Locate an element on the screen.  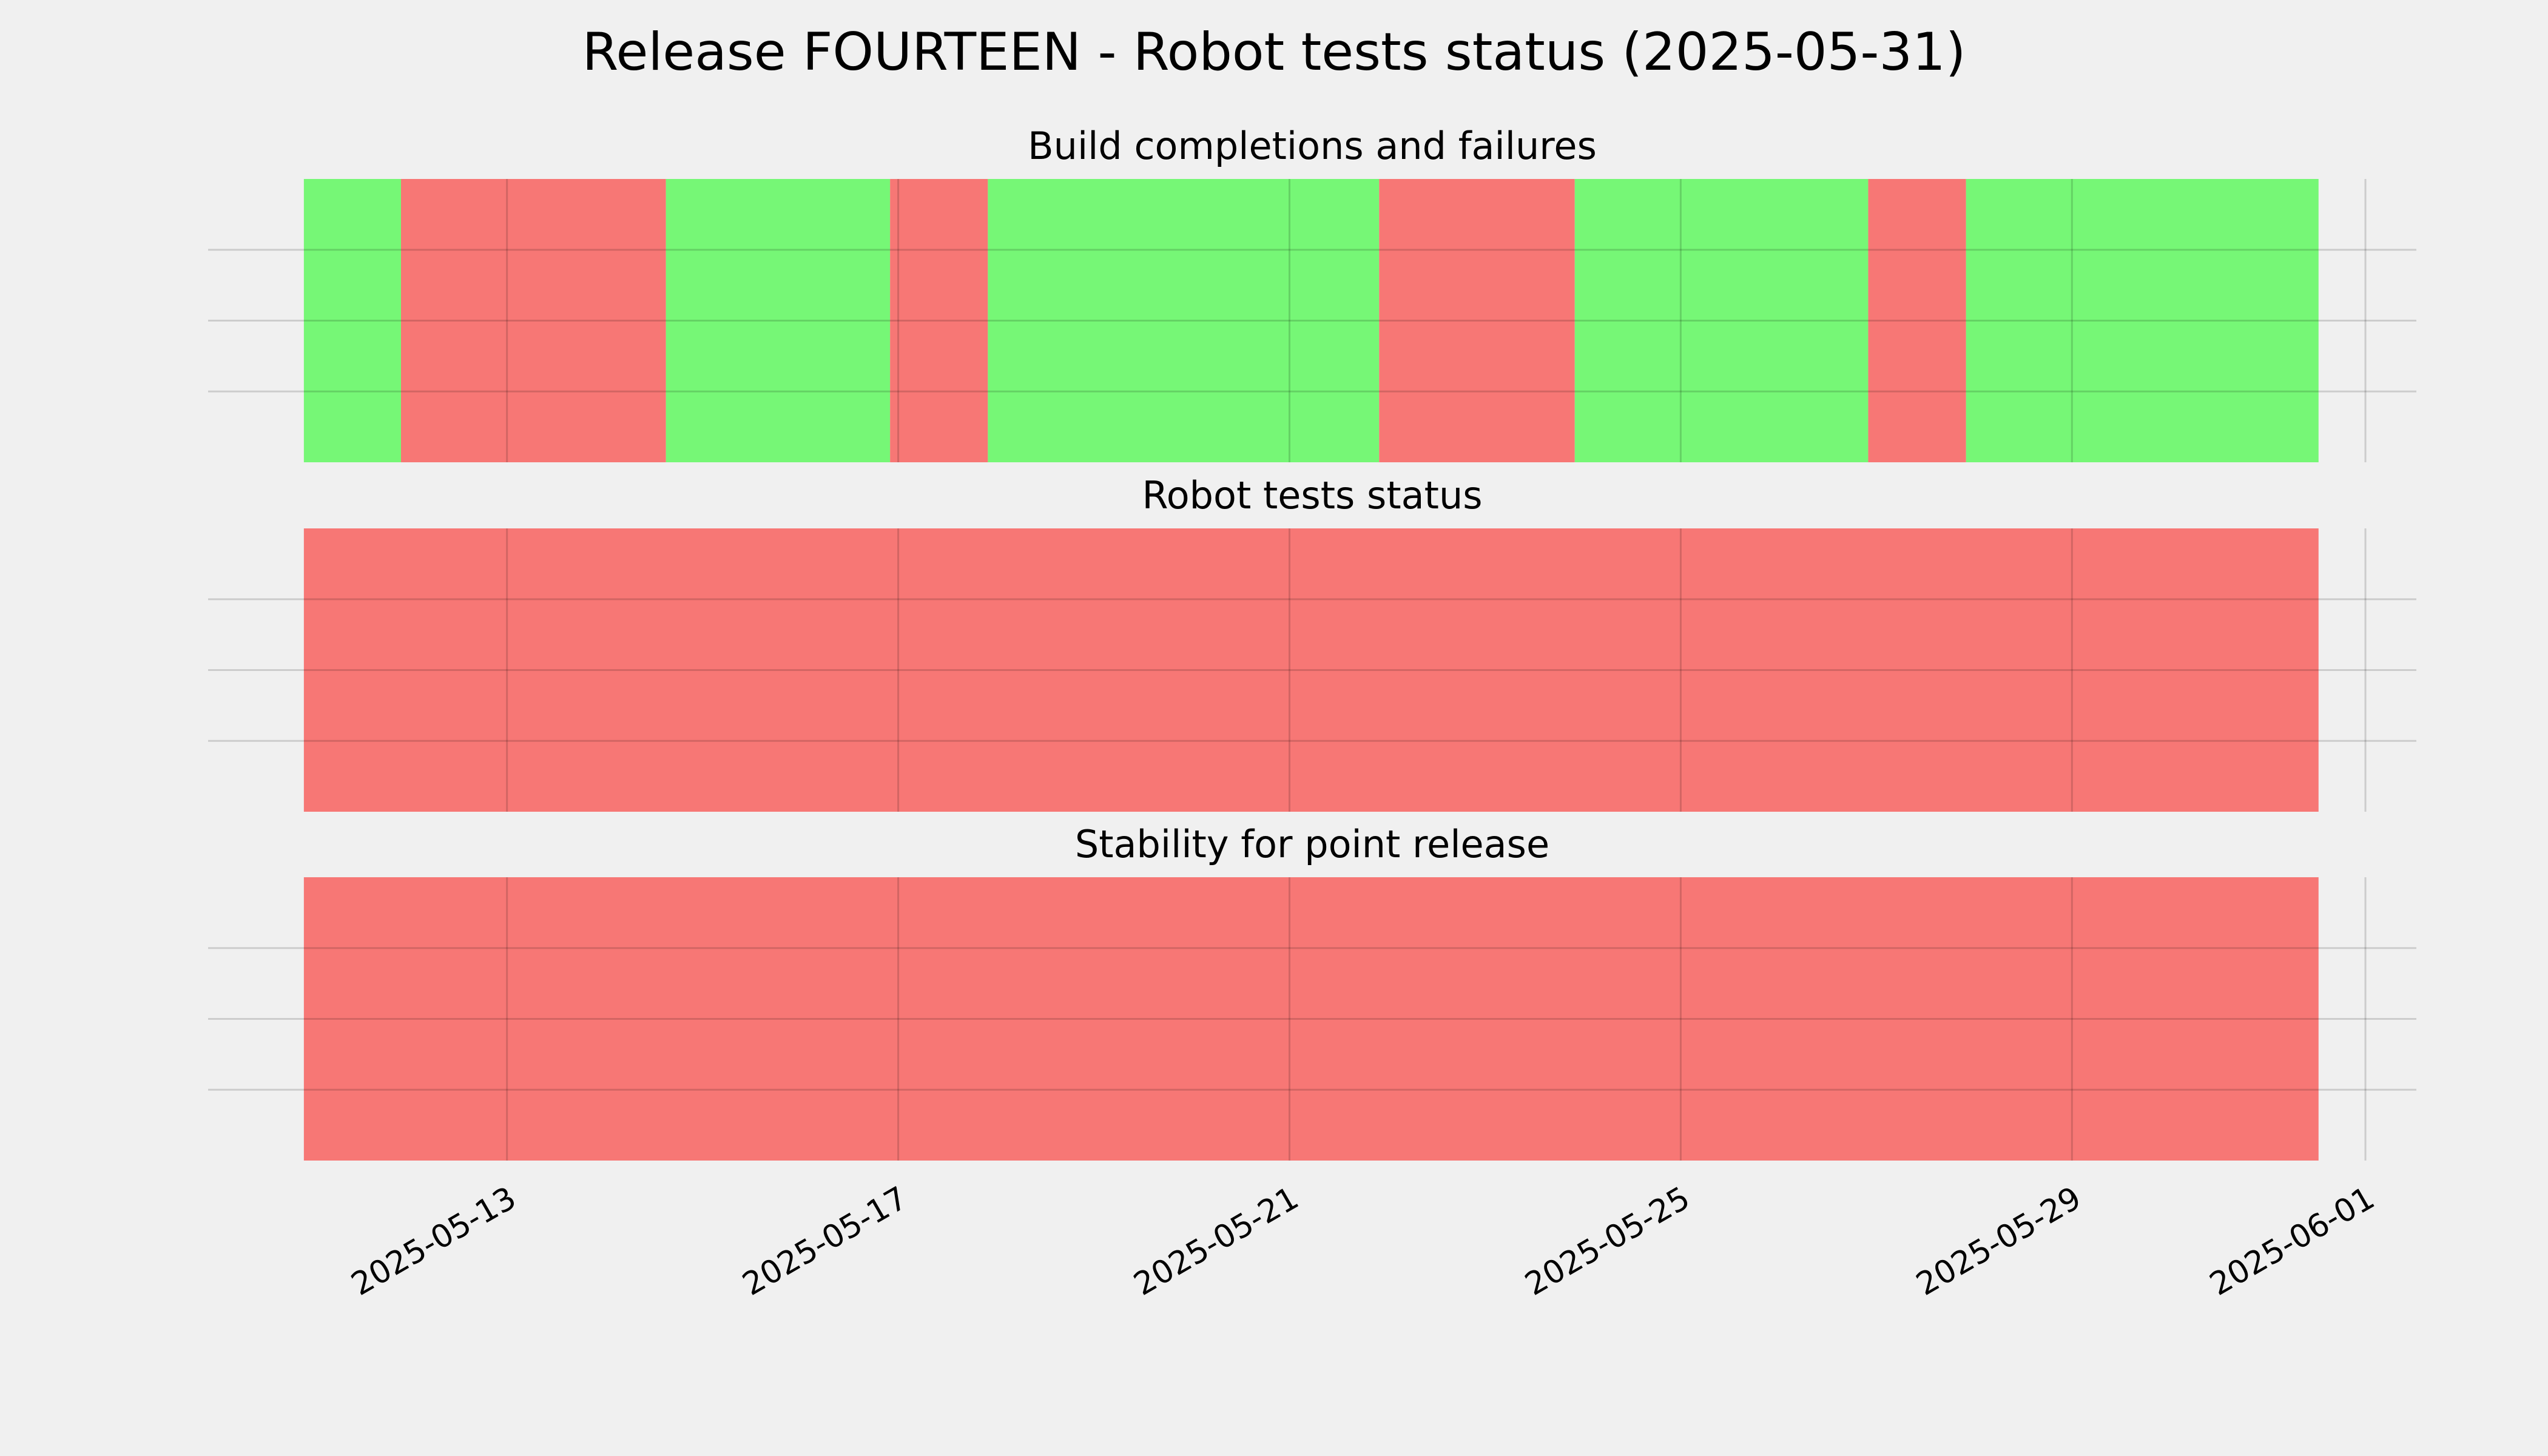
panel-title: Stability for point release is located at coordinates (1312, 844).